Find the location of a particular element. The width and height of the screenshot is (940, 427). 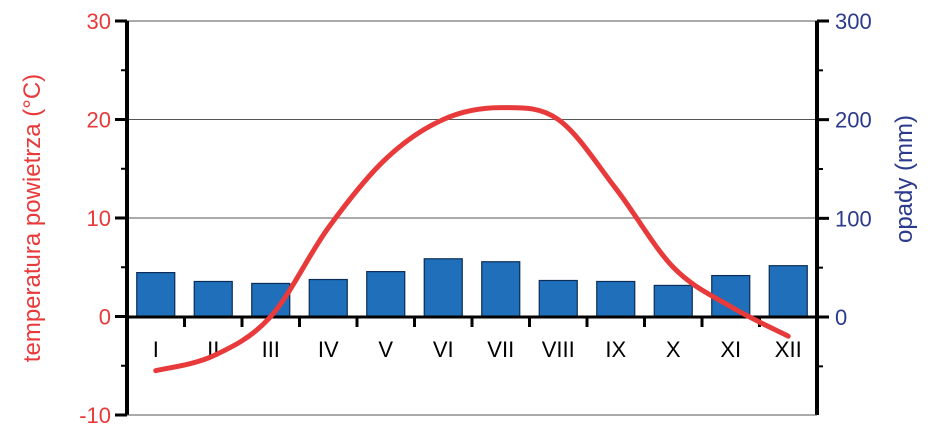

bars is located at coordinates (472, 288).